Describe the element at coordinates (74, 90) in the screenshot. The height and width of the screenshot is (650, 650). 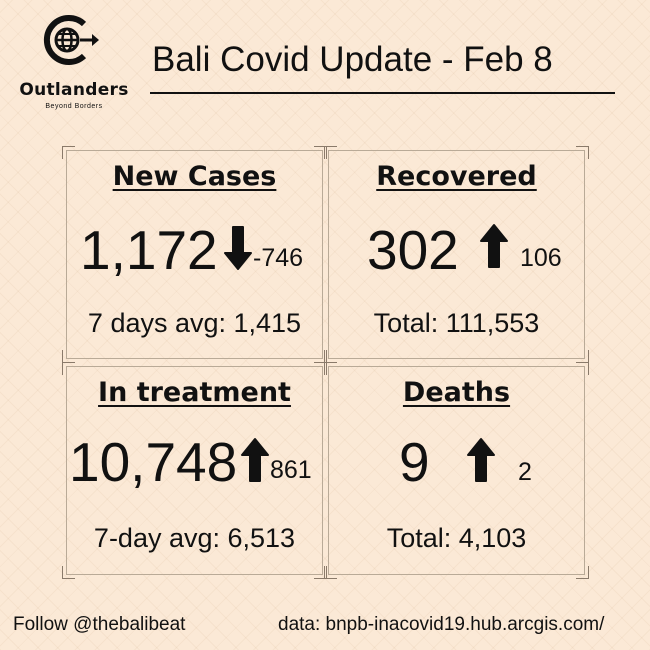
I see `brand-name: Outlanders` at that location.